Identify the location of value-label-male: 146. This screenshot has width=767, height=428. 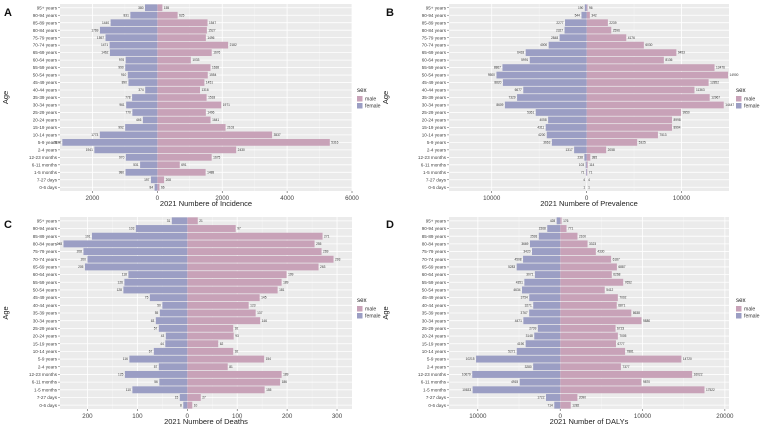
(265, 321).